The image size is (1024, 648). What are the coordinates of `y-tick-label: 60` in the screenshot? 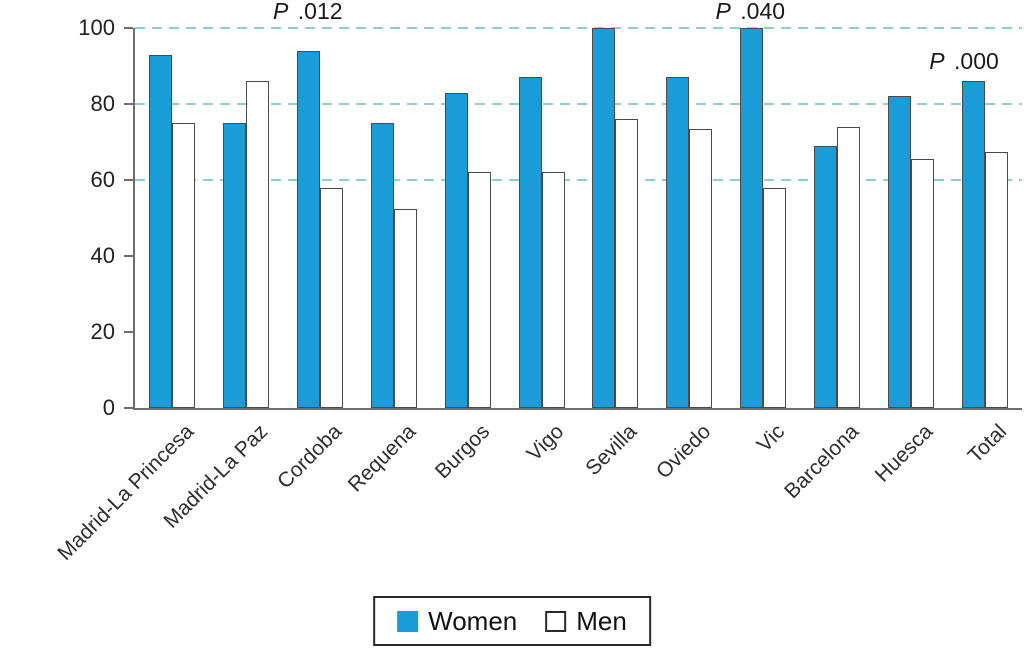 It's located at (102, 179).